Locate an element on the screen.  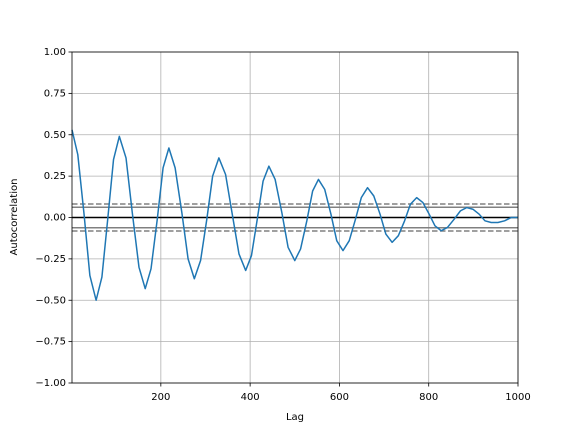
y-tick-label: −0.75 is located at coordinates (50, 342).